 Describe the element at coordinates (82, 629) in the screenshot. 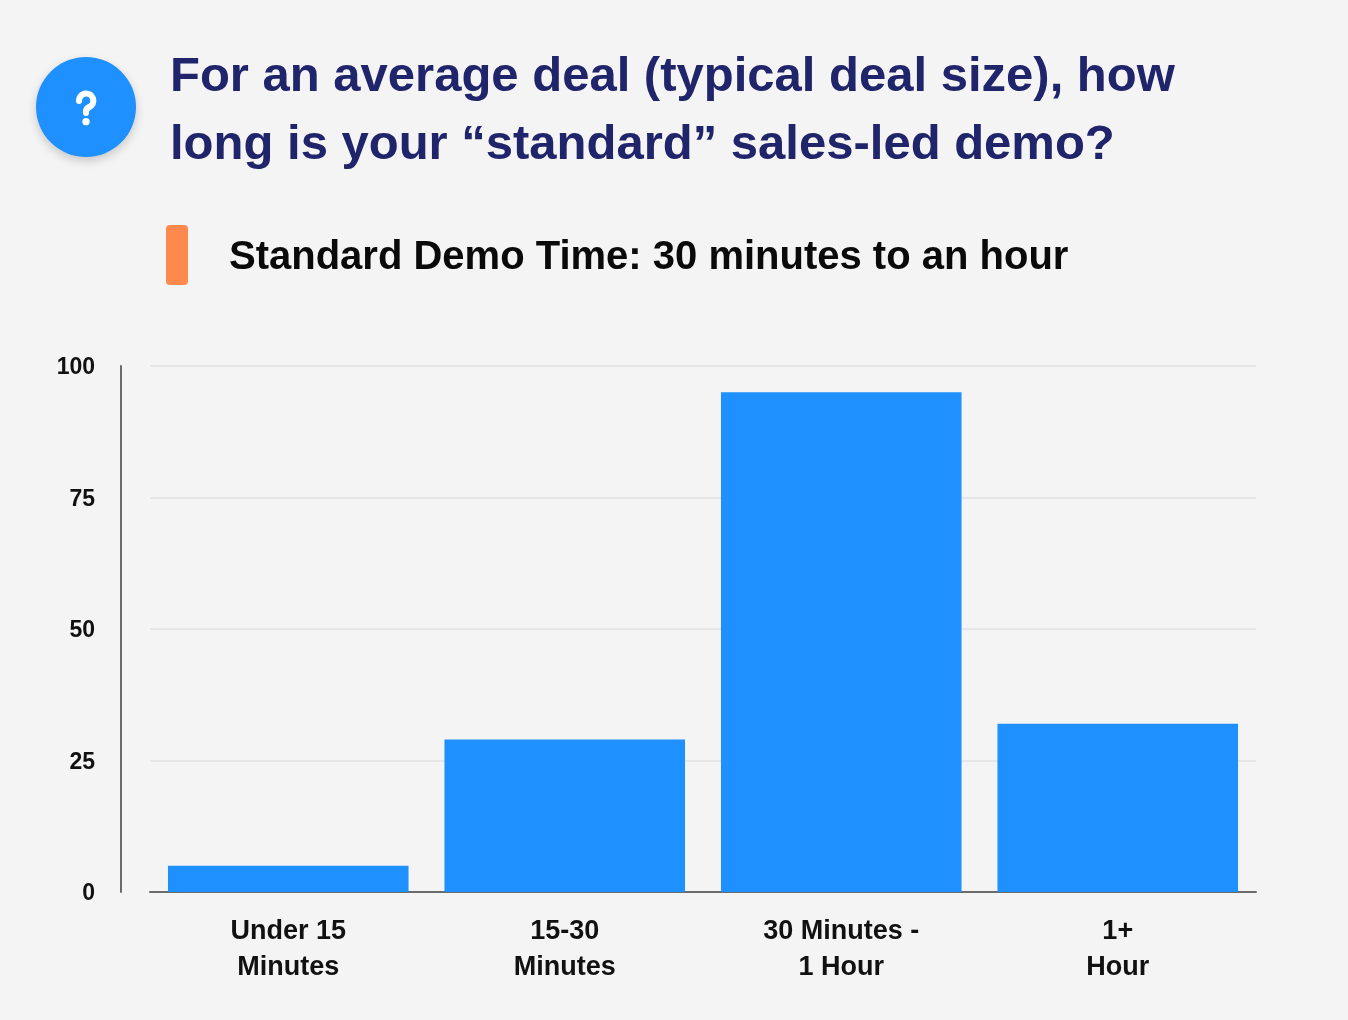

I see `y-tick-label: 50` at that location.